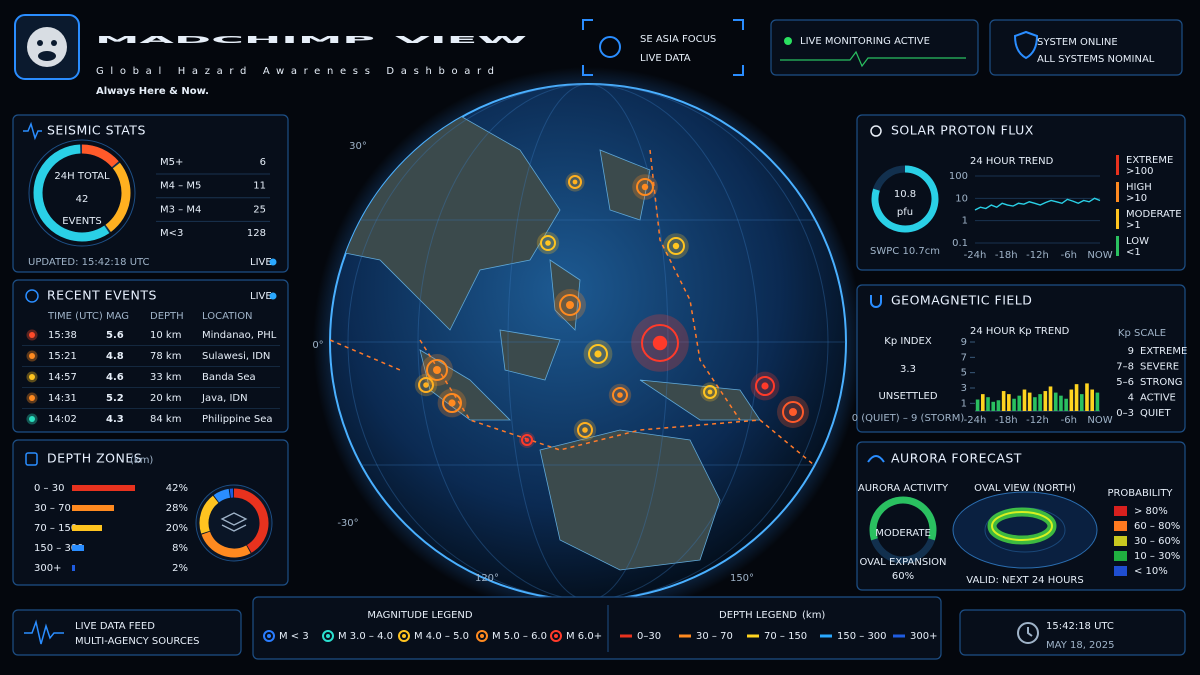 This screenshot has height=675, width=1200. I want to click on level: MODERATE, so click(903, 533).